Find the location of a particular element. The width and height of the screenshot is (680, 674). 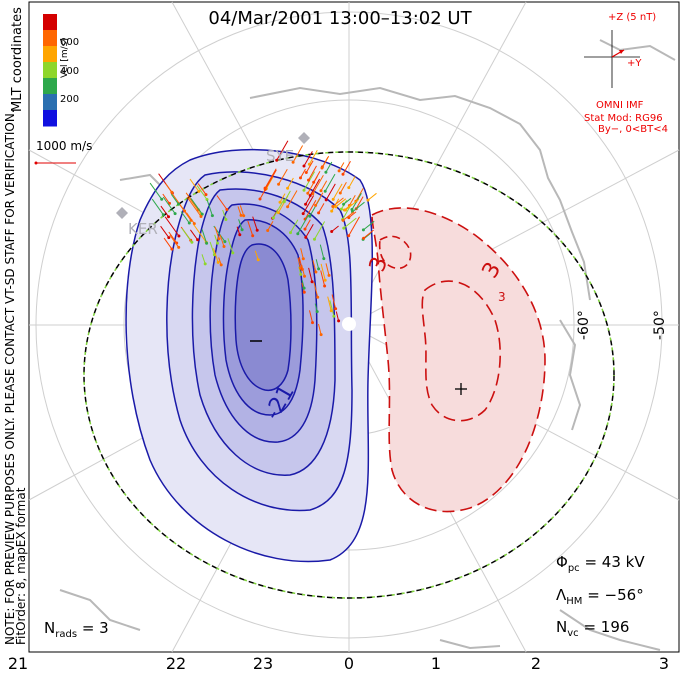

radar-count: Nrads = 3 is located at coordinates (76, 629).